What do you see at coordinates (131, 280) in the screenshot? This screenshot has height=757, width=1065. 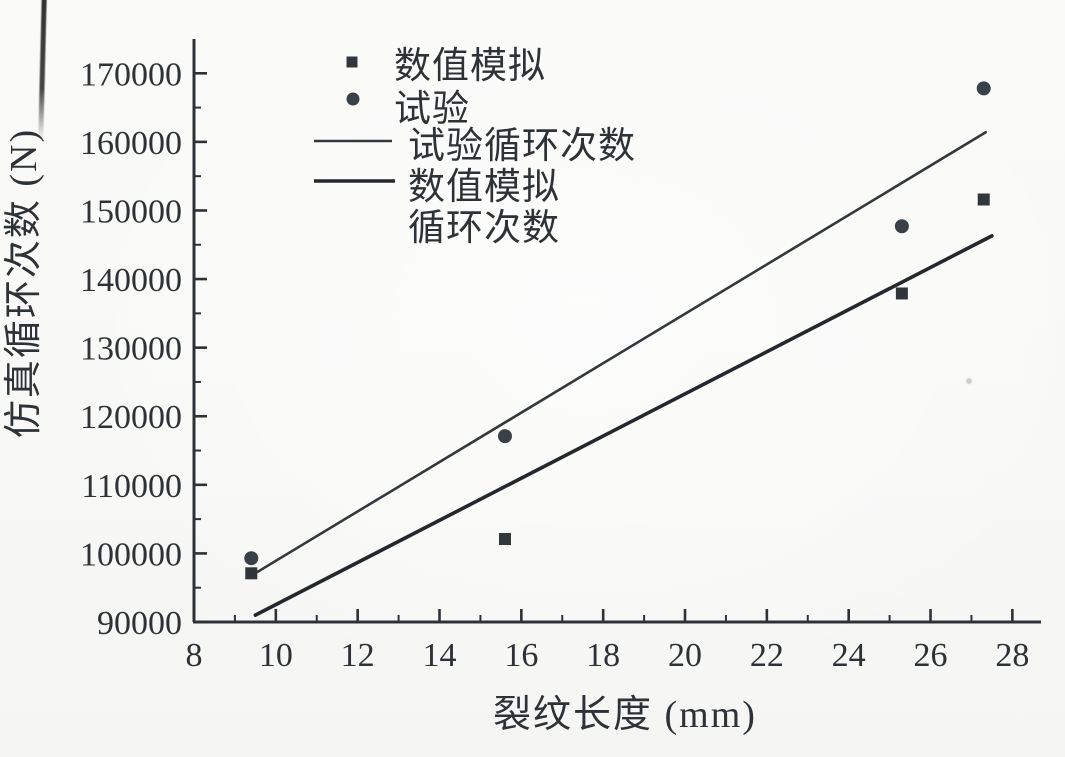 I see `y-tick-label: 140000` at bounding box center [131, 280].